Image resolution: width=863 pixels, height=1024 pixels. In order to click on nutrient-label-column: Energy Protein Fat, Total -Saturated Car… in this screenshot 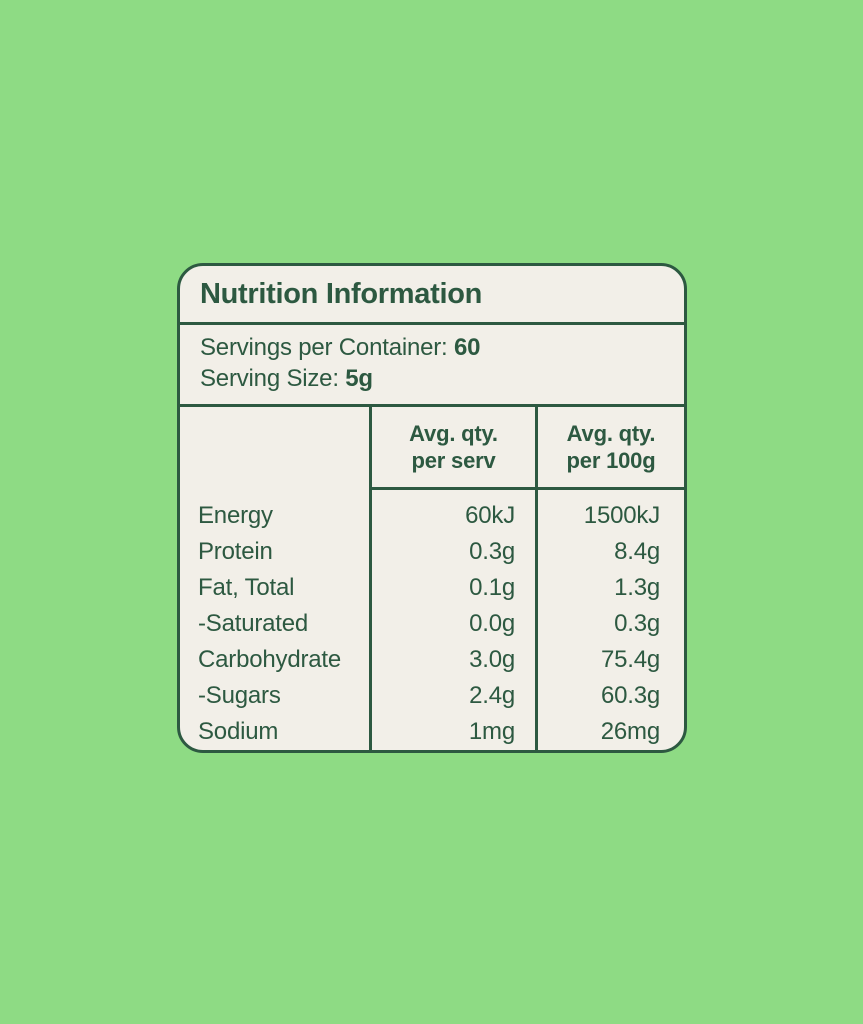, I will do `click(274, 578)`.